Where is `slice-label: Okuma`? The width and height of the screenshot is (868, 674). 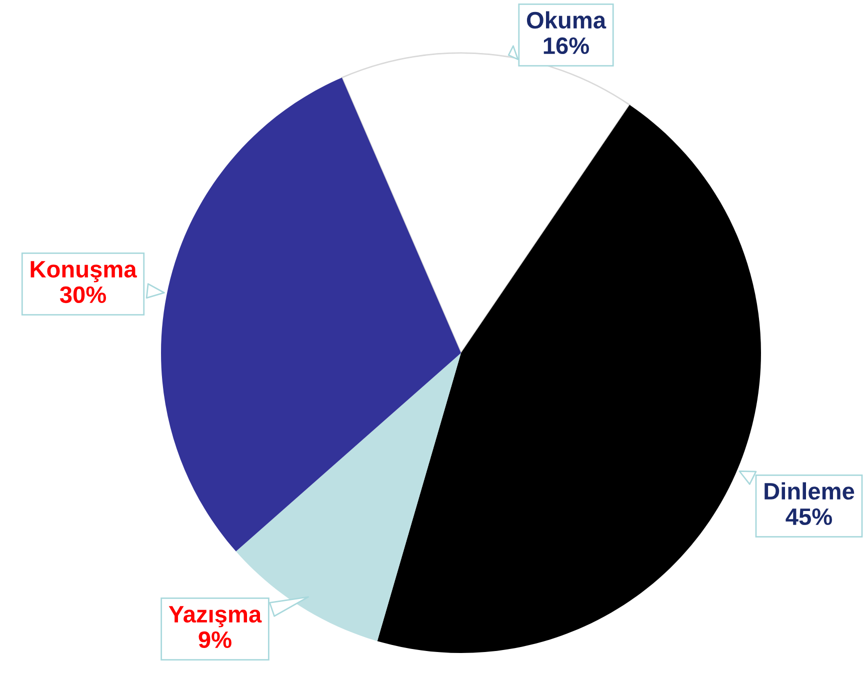 slice-label: Okuma is located at coordinates (566, 20).